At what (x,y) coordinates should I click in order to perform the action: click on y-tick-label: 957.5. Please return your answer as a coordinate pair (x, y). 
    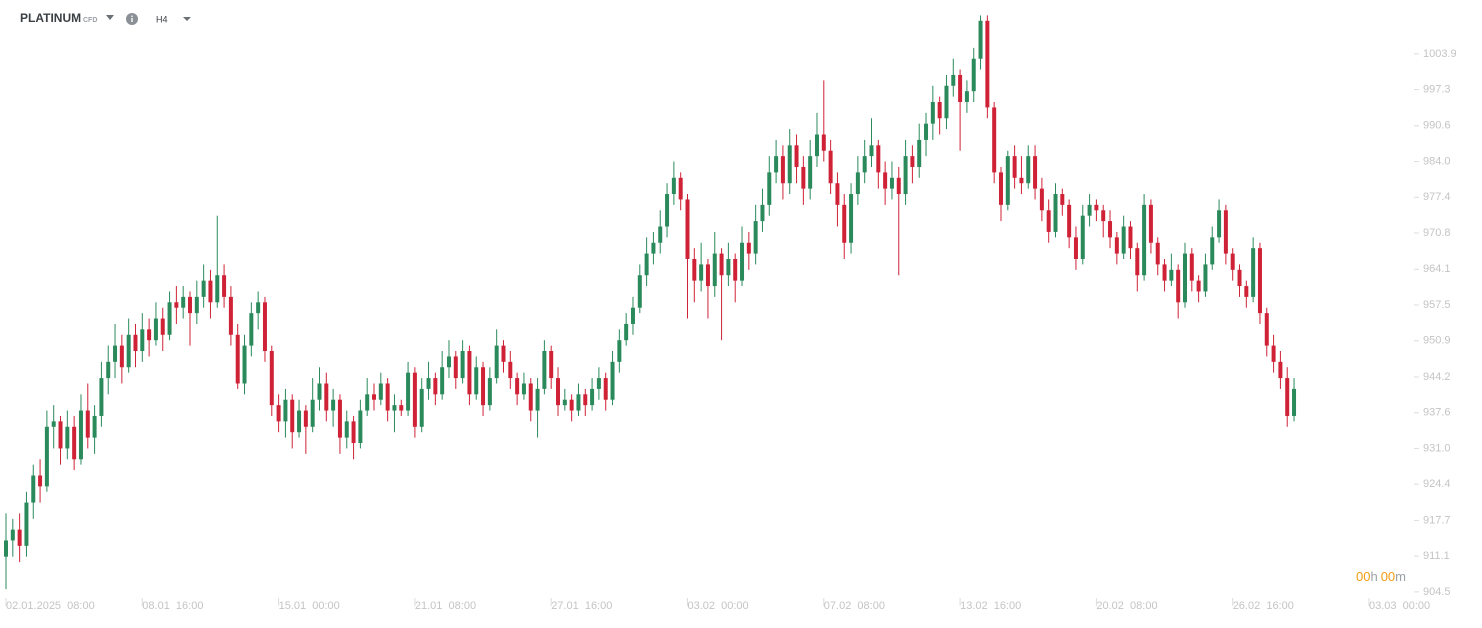
    Looking at the image, I should click on (1437, 305).